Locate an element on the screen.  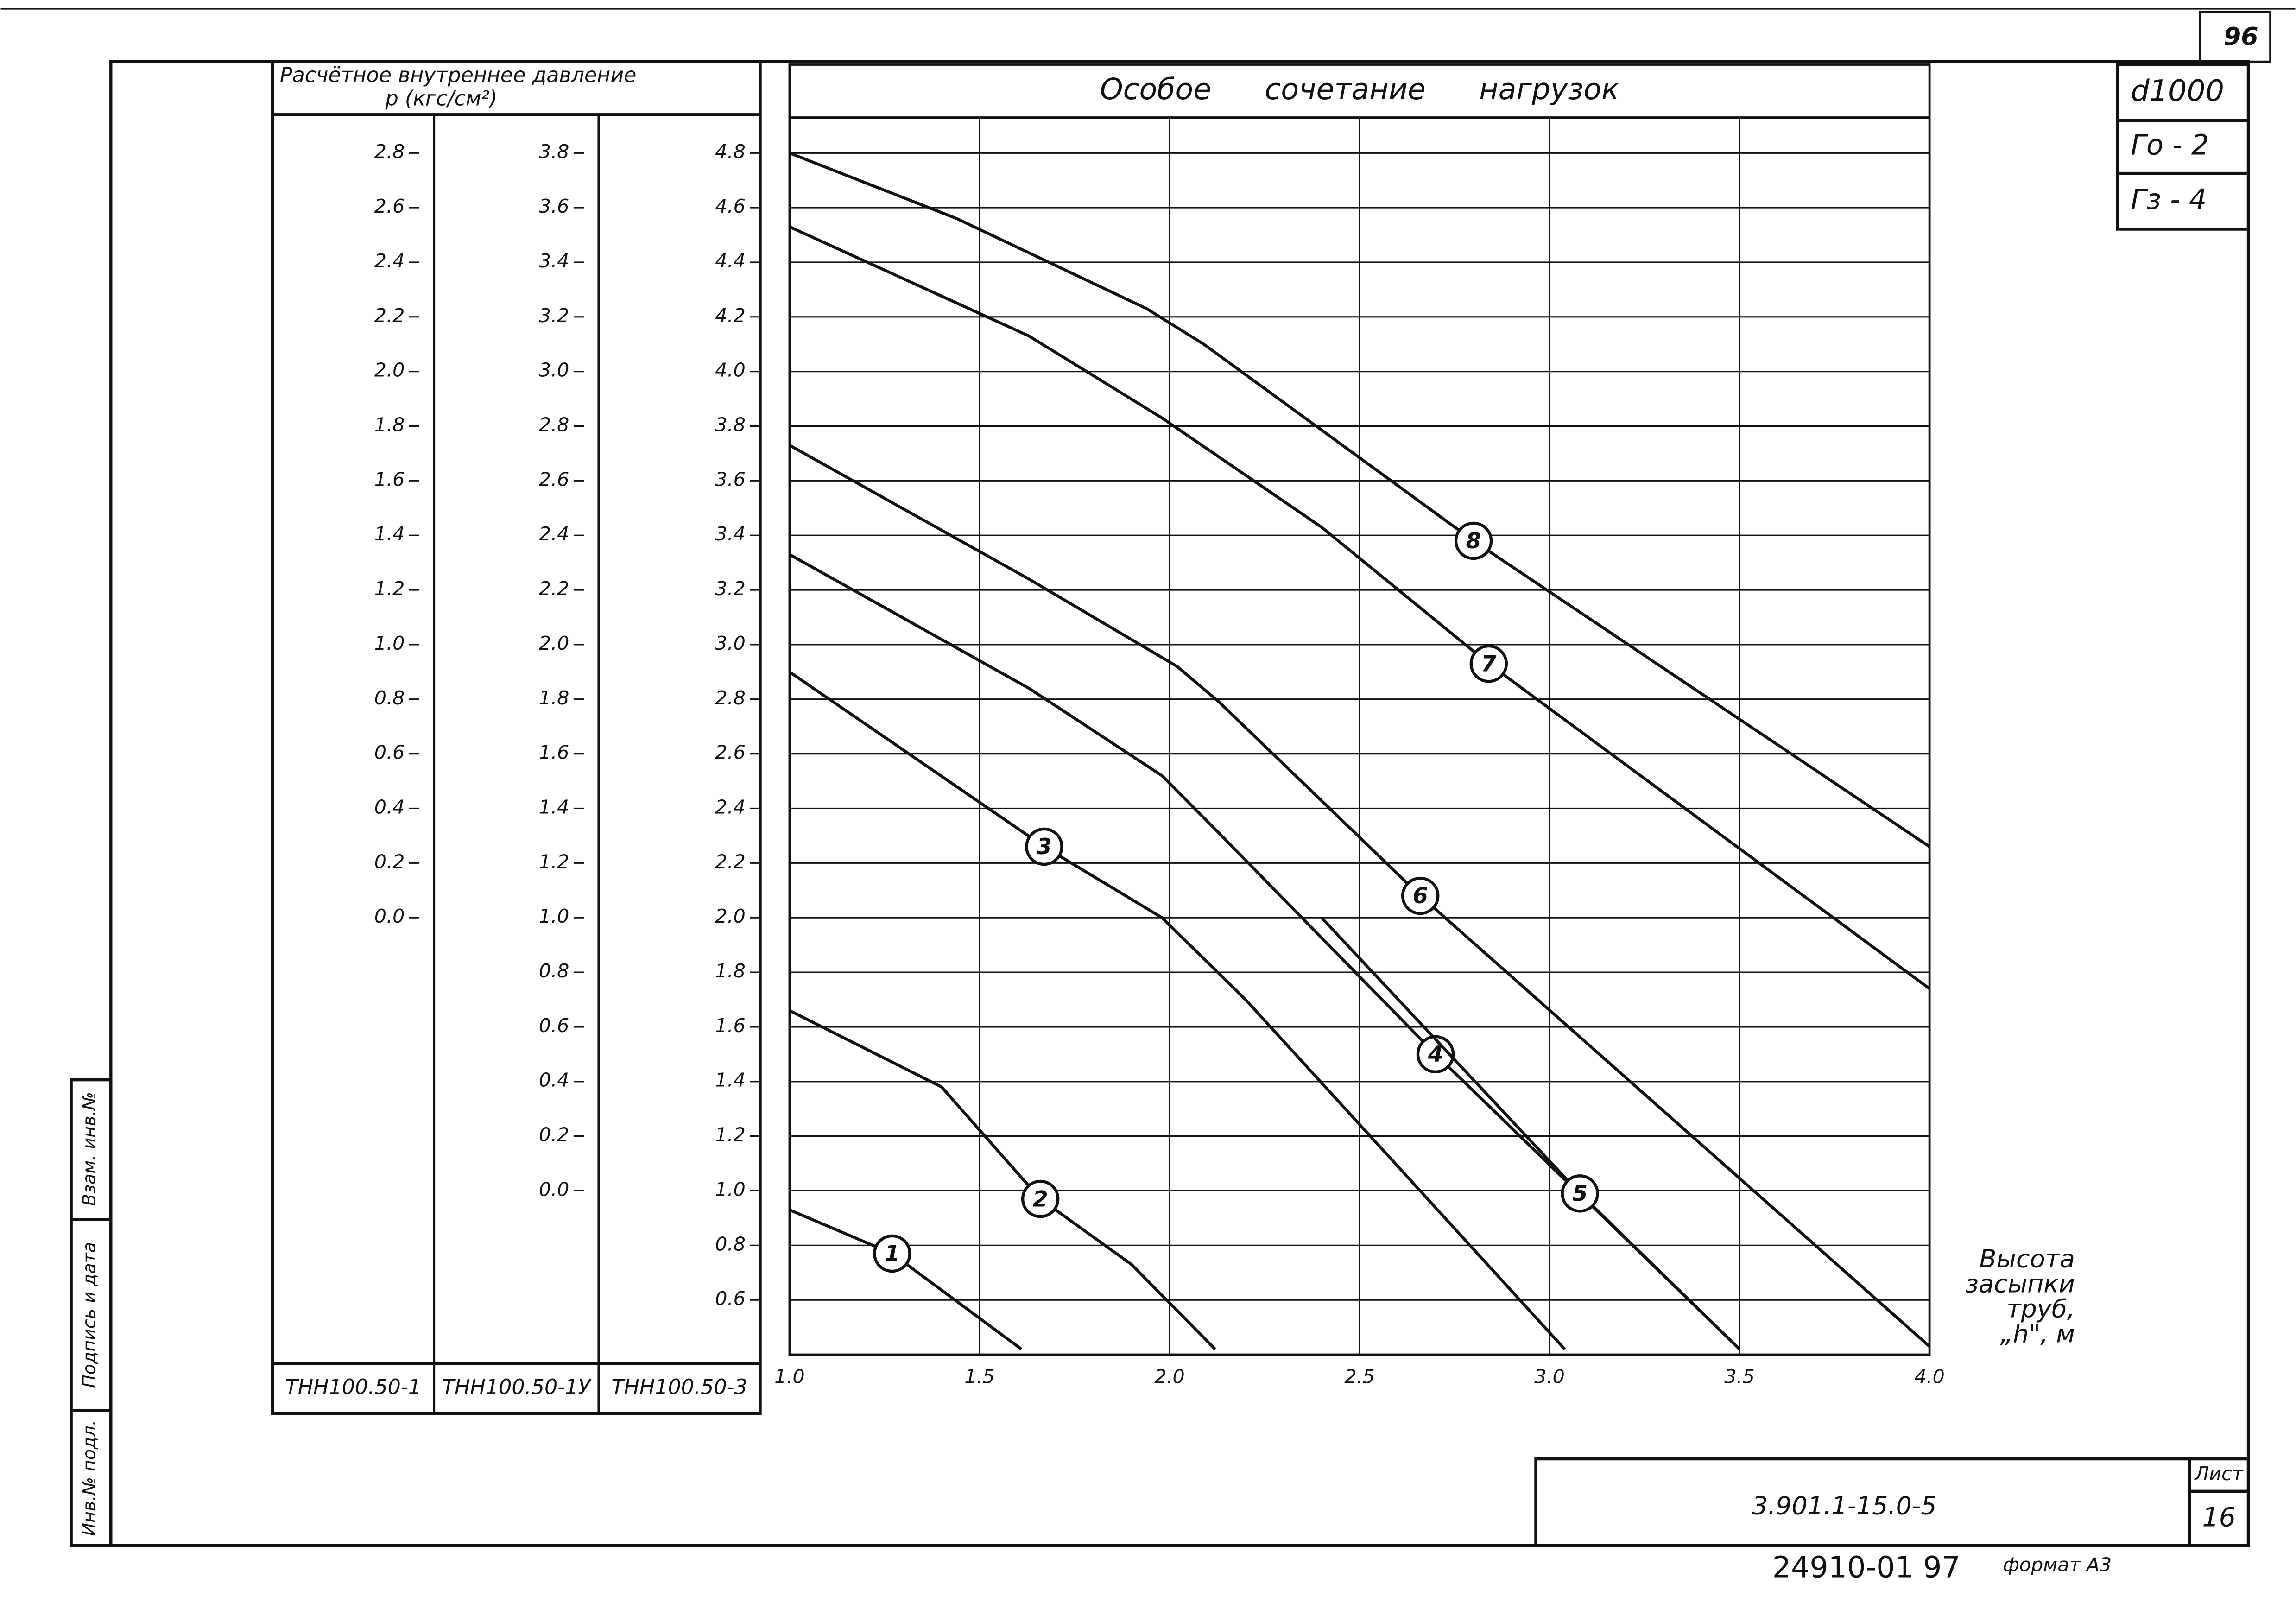
g0: Го - 2 is located at coordinates (2170, 145).